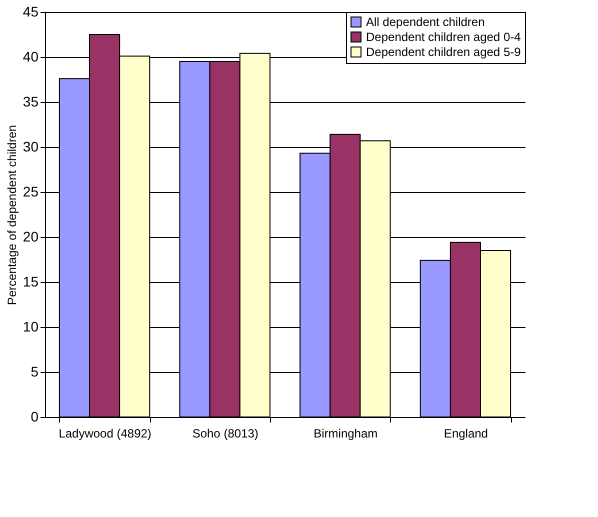 This screenshot has height=517, width=598. What do you see at coordinates (425, 22) in the screenshot?
I see `legend-label: All dependent children` at bounding box center [425, 22].